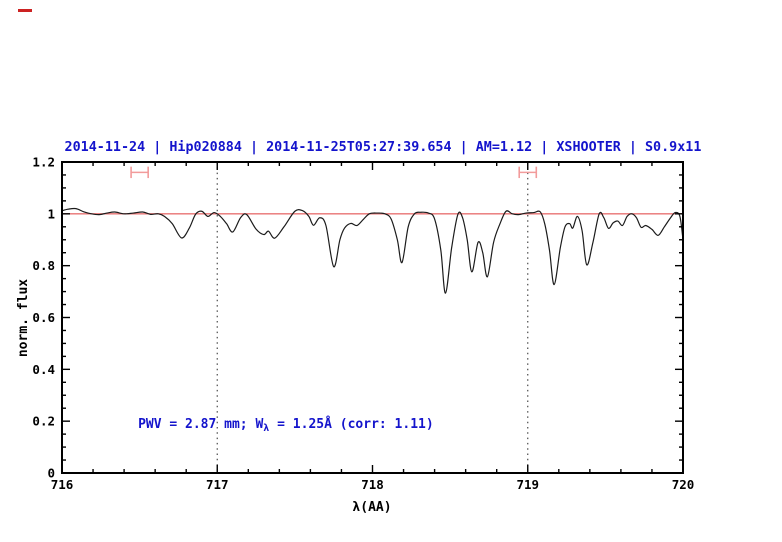  Describe the element at coordinates (217, 484) in the screenshot. I see `x-tick-label: 717` at that location.